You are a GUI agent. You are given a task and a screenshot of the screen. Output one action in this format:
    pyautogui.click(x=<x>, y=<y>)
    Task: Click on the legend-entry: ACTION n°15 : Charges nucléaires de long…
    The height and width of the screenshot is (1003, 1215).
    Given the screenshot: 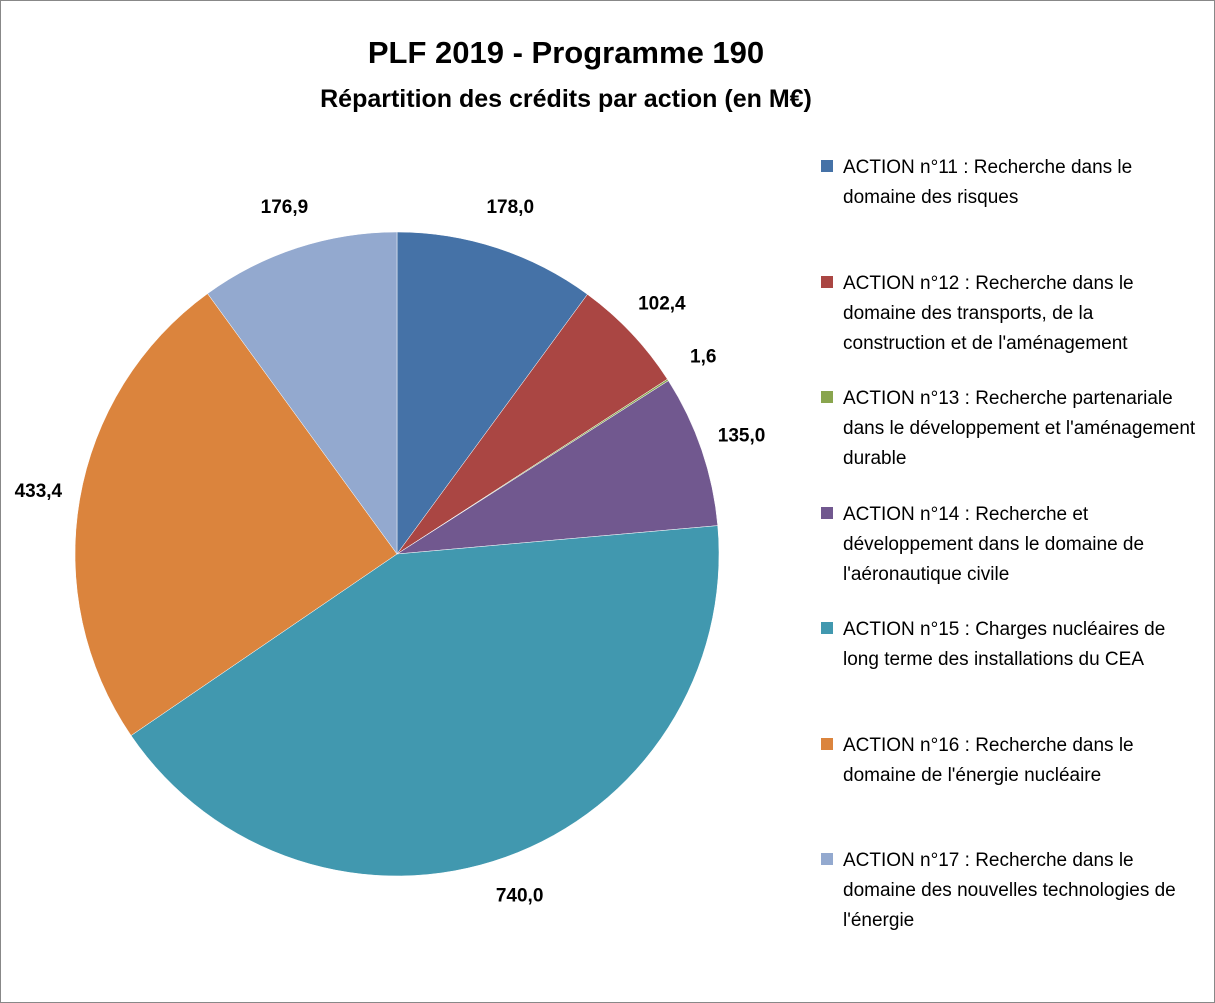 What is the action you would take?
    pyautogui.click(x=1008, y=645)
    